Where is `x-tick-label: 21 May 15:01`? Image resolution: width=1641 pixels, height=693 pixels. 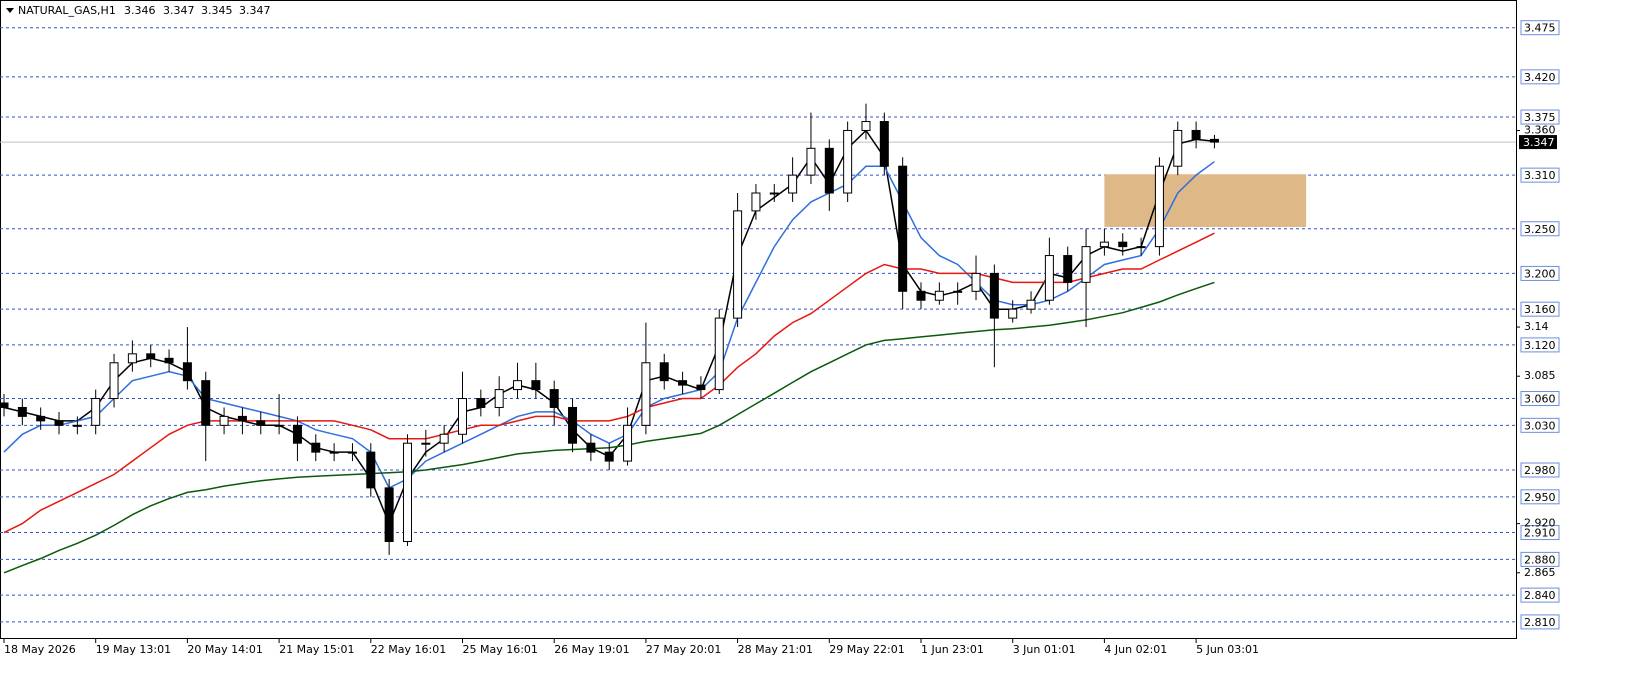 x-tick-label: 21 May 15:01 is located at coordinates (316, 649).